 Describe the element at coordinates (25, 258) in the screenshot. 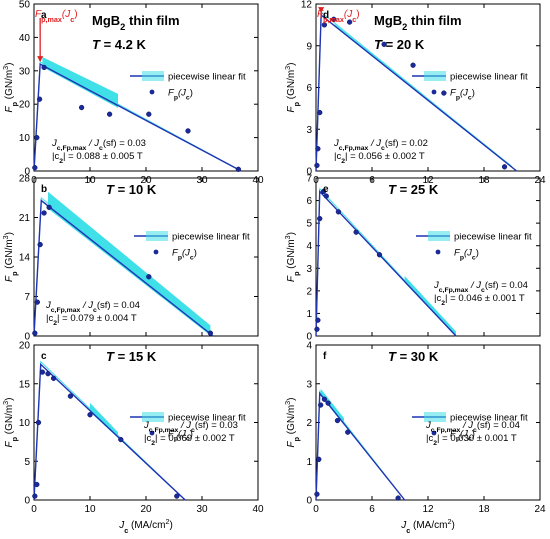

I see `y-tick-label: 14` at that location.